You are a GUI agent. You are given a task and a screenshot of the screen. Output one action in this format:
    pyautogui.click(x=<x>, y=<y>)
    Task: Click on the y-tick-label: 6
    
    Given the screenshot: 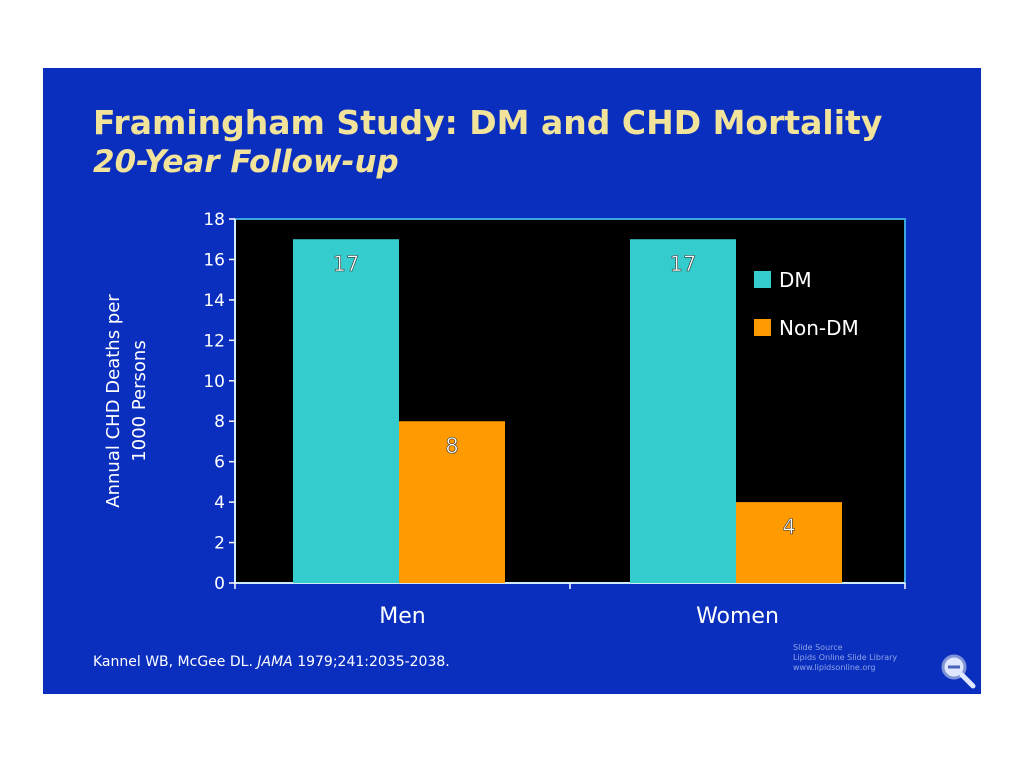 What is the action you would take?
    pyautogui.click(x=219, y=463)
    